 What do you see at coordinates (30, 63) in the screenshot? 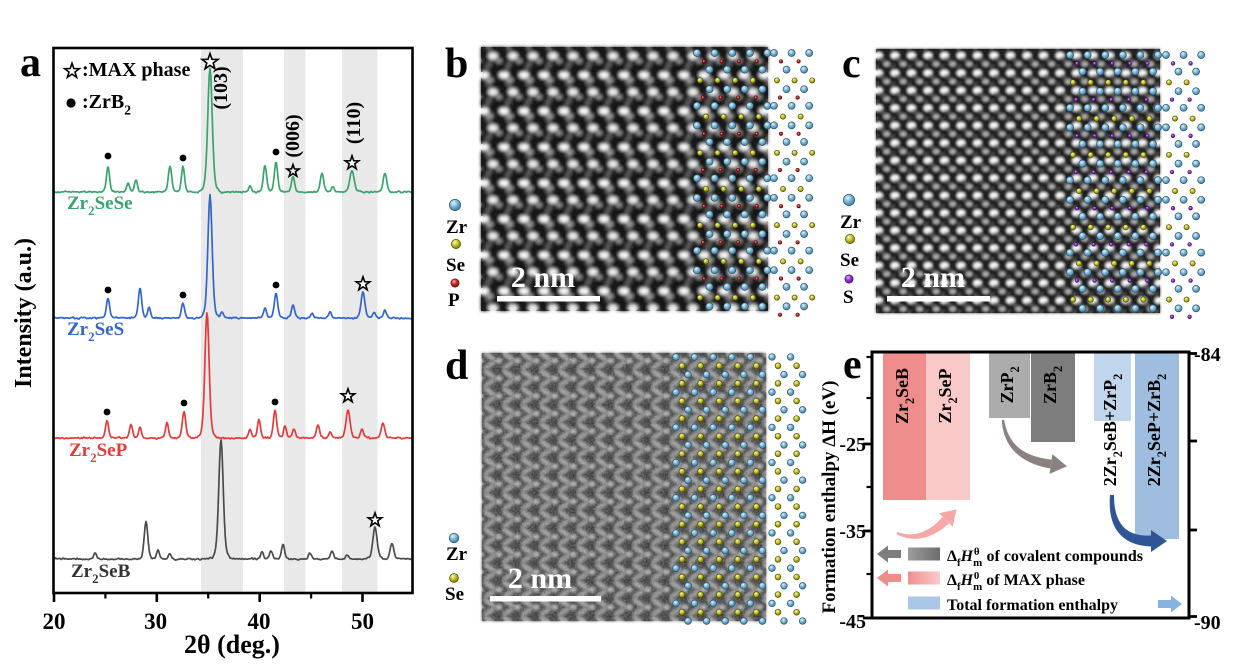
I see `svg-text: a` at bounding box center [30, 63].